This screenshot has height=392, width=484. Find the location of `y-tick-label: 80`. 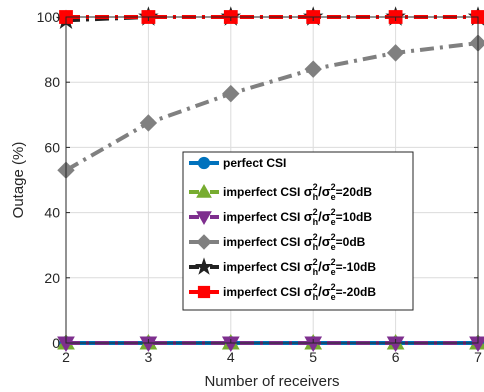

y-tick-label: 80 is located at coordinates (52, 82).